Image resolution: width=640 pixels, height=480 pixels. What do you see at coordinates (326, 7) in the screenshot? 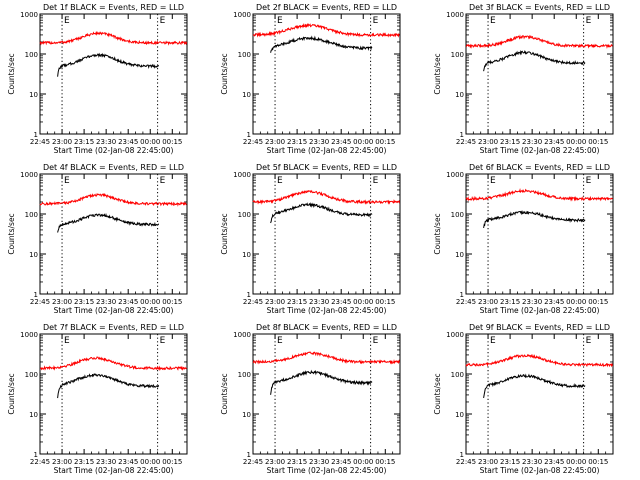
I see `panel-title: Det 2f BLACK = Events, RED = LLD` at bounding box center [326, 7].